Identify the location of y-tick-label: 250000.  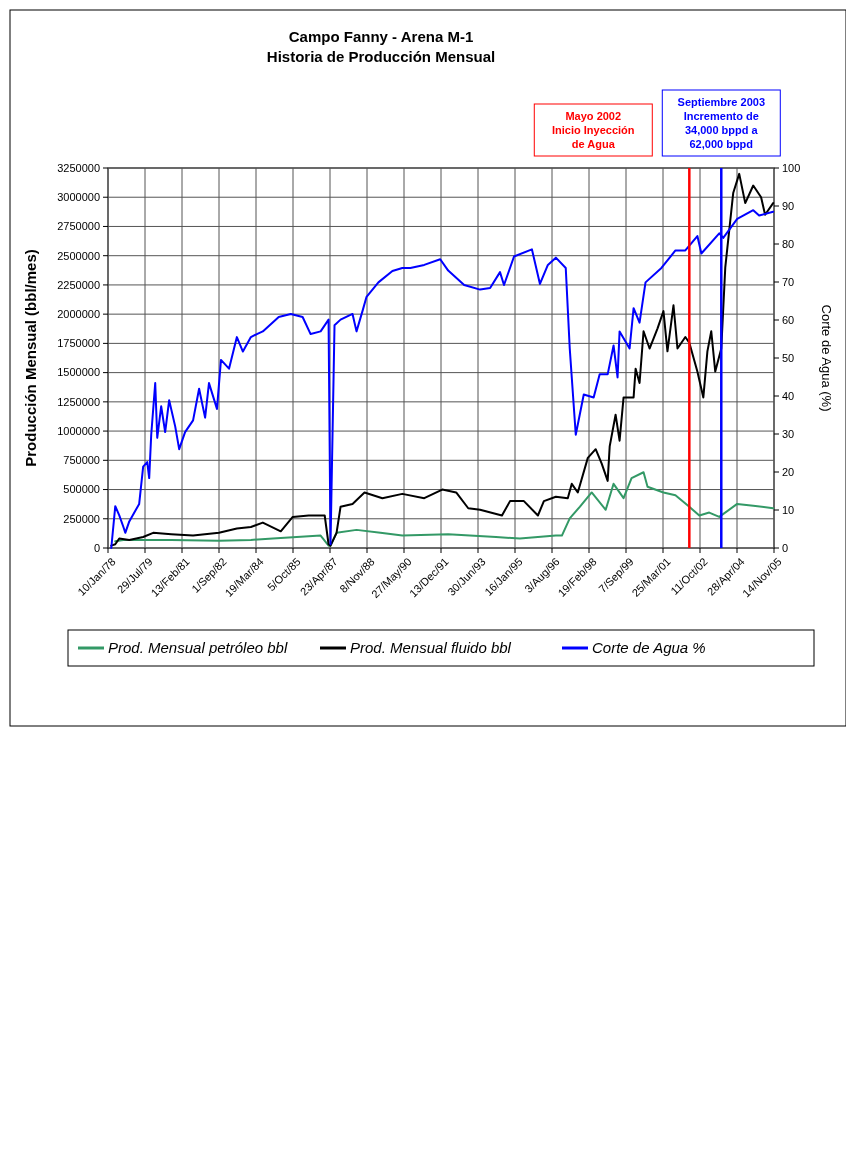
(81, 518).